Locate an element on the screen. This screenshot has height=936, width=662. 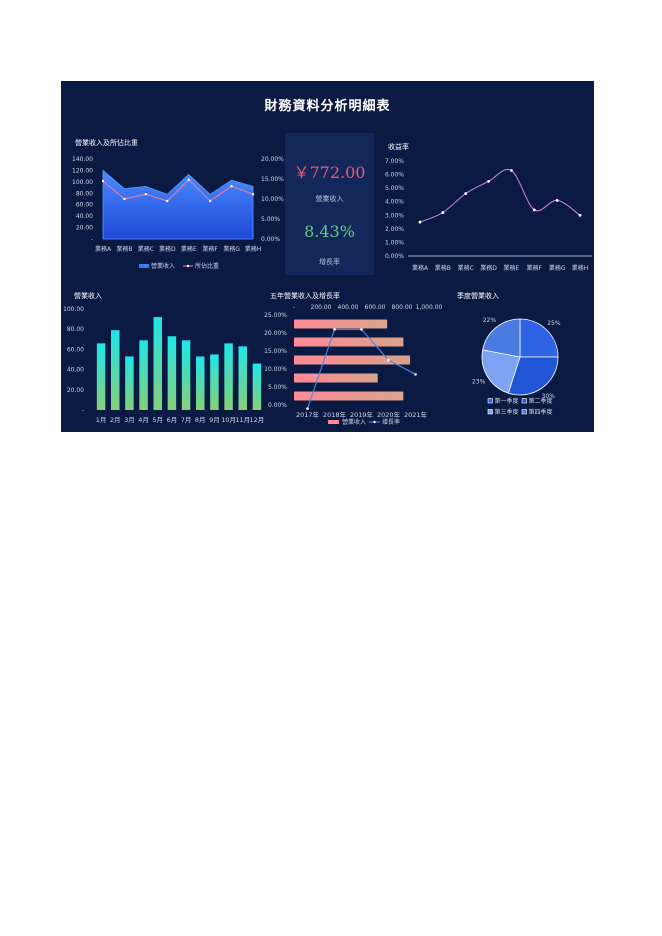
y-tick-label: 6.00% is located at coordinates (394, 175).